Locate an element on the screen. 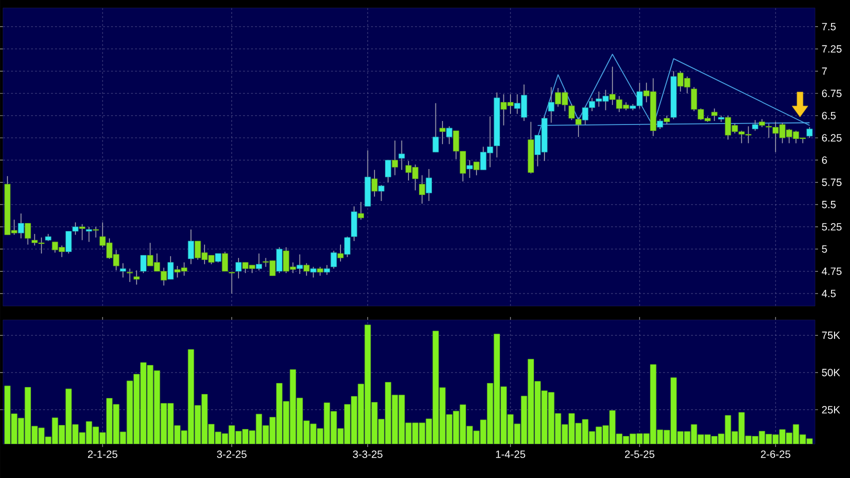 The height and width of the screenshot is (478, 850). y-tick-label: 5.25 is located at coordinates (832, 227).